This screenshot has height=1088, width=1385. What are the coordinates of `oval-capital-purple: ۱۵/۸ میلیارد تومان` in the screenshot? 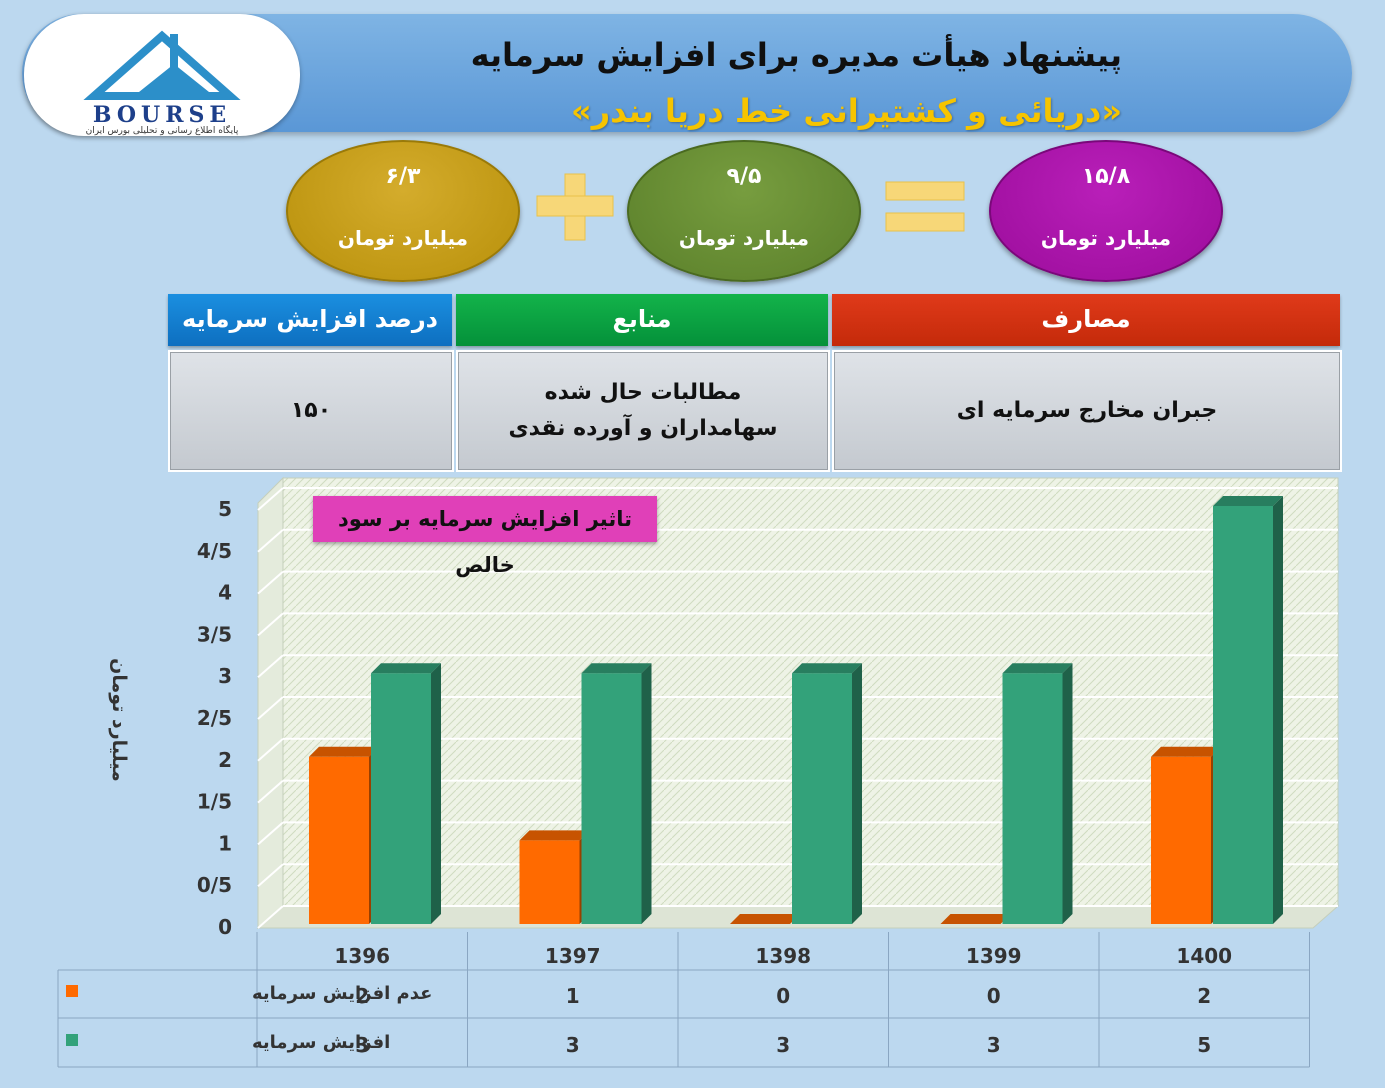 It's located at (1106, 211).